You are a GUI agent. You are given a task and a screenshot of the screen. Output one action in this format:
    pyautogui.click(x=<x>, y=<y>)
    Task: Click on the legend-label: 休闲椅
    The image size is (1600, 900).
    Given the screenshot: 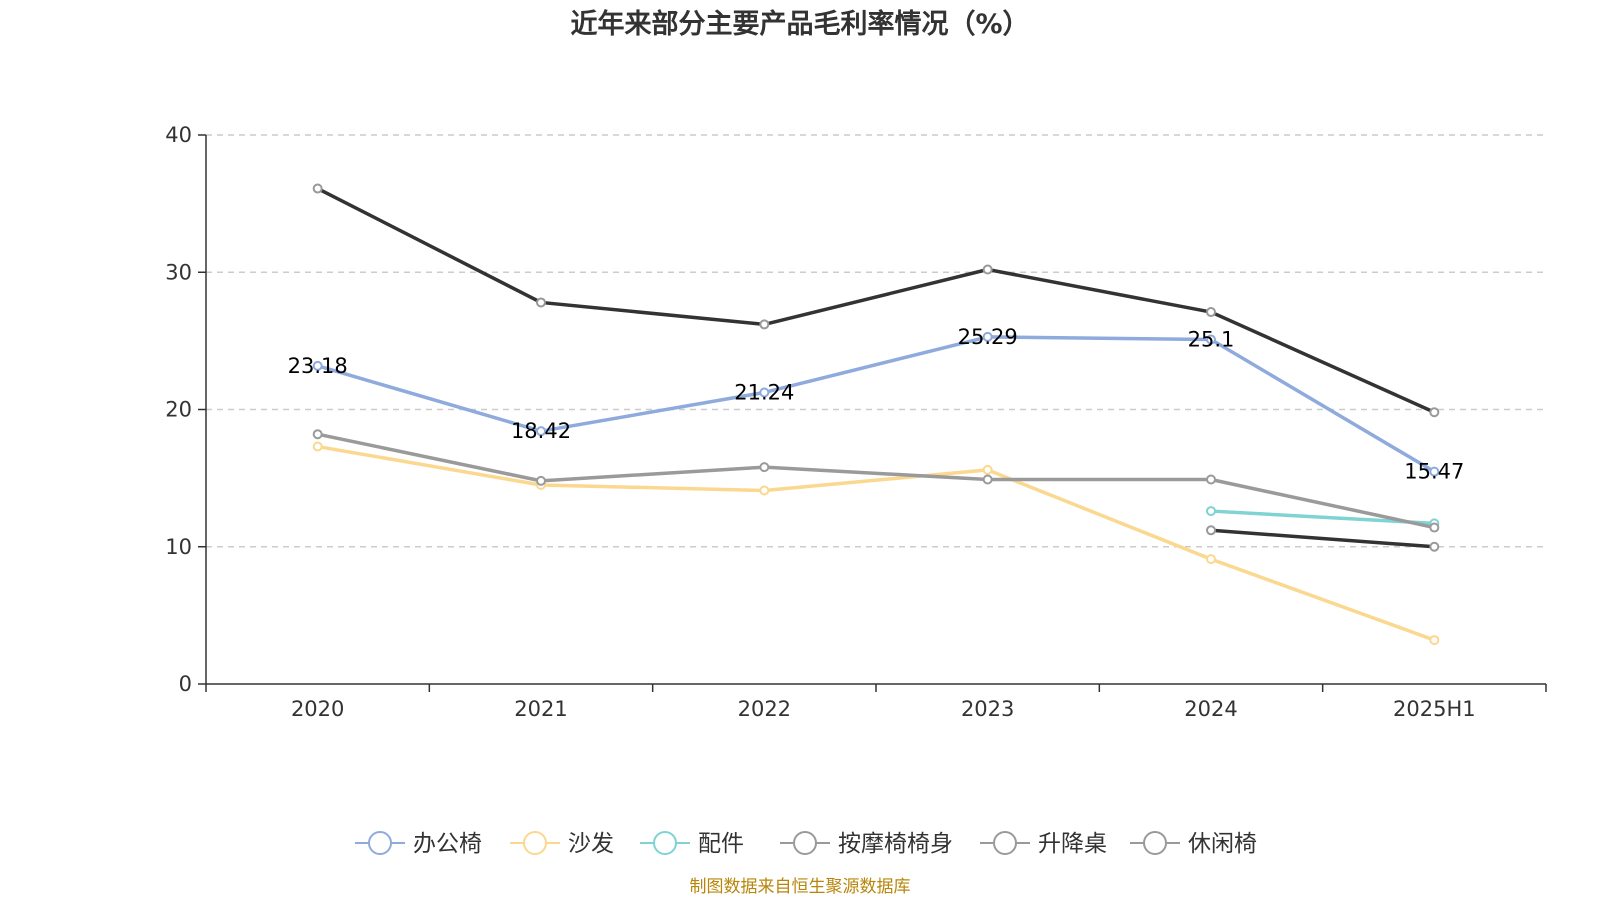 What is the action you would take?
    pyautogui.click(x=1222, y=844)
    